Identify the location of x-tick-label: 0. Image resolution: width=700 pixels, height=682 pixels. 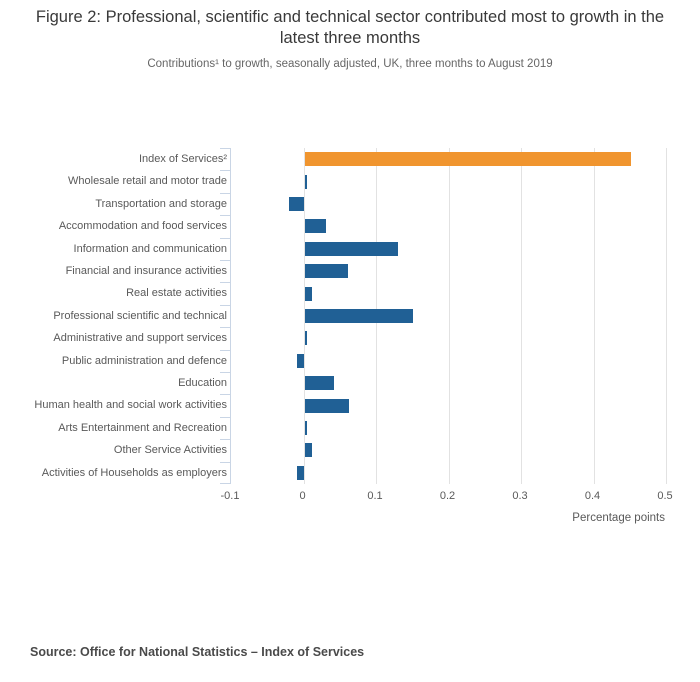
(302, 496).